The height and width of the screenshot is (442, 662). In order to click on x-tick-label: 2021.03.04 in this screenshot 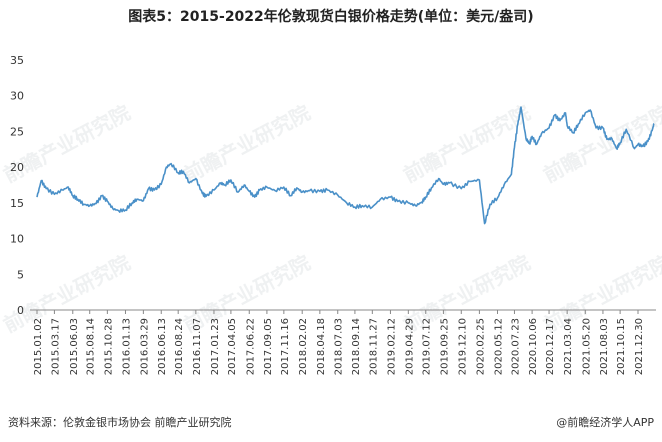, I will do `click(568, 346)`.